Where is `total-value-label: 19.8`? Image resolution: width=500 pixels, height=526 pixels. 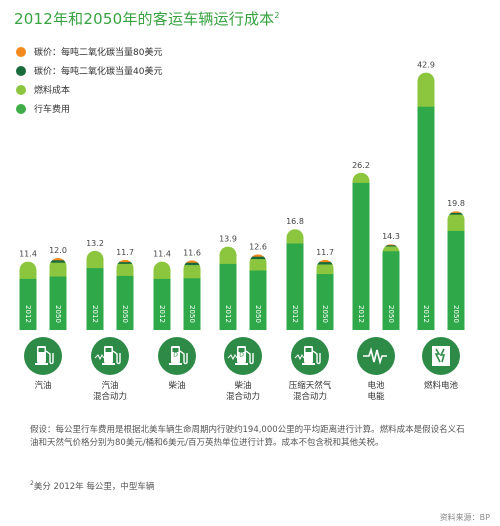
total-value-label: 19.8 is located at coordinates (456, 203).